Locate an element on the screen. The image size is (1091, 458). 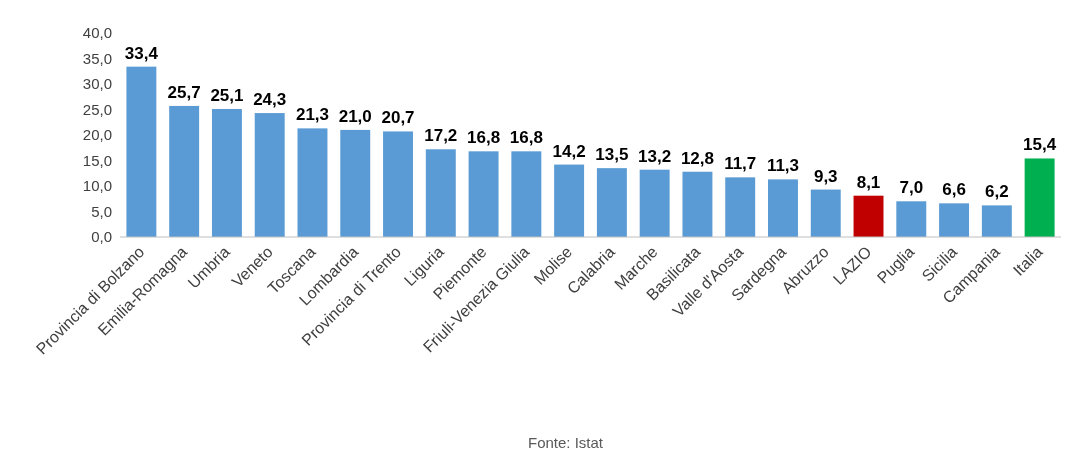
y-tick-label: 30,0 is located at coordinates (97, 84).